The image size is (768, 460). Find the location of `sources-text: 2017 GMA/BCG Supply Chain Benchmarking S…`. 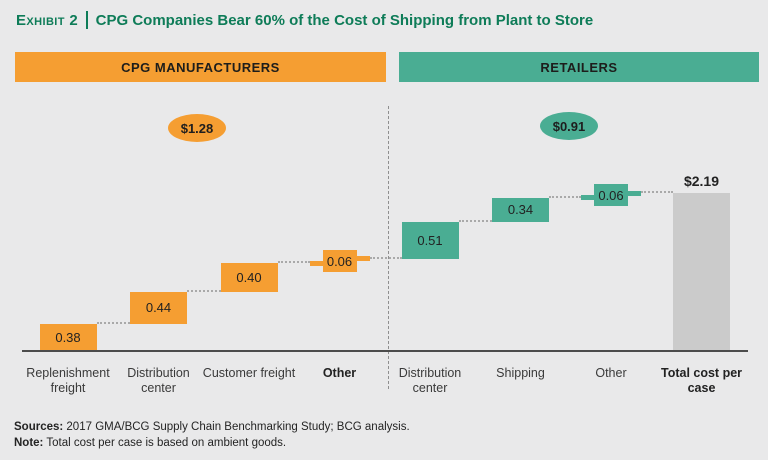

sources-text: 2017 GMA/BCG Supply Chain Benchmarking S… is located at coordinates (236, 427).